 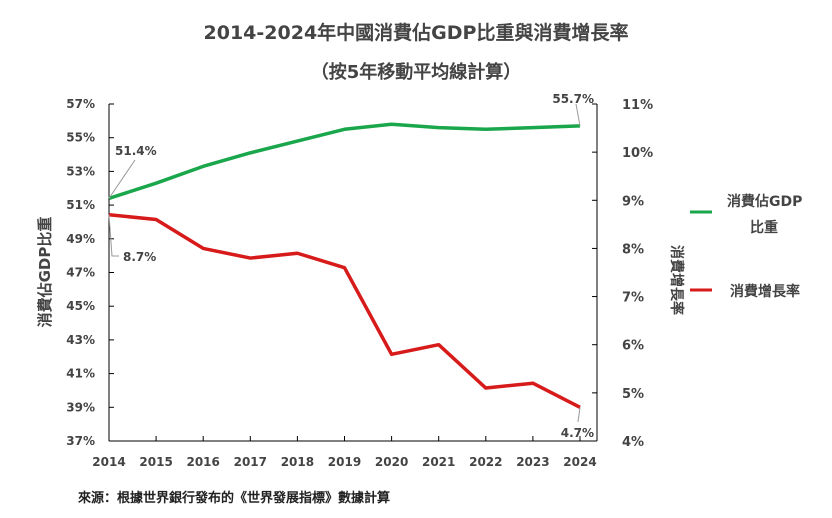 I want to click on x-tick-label: 2021, so click(x=438, y=462).